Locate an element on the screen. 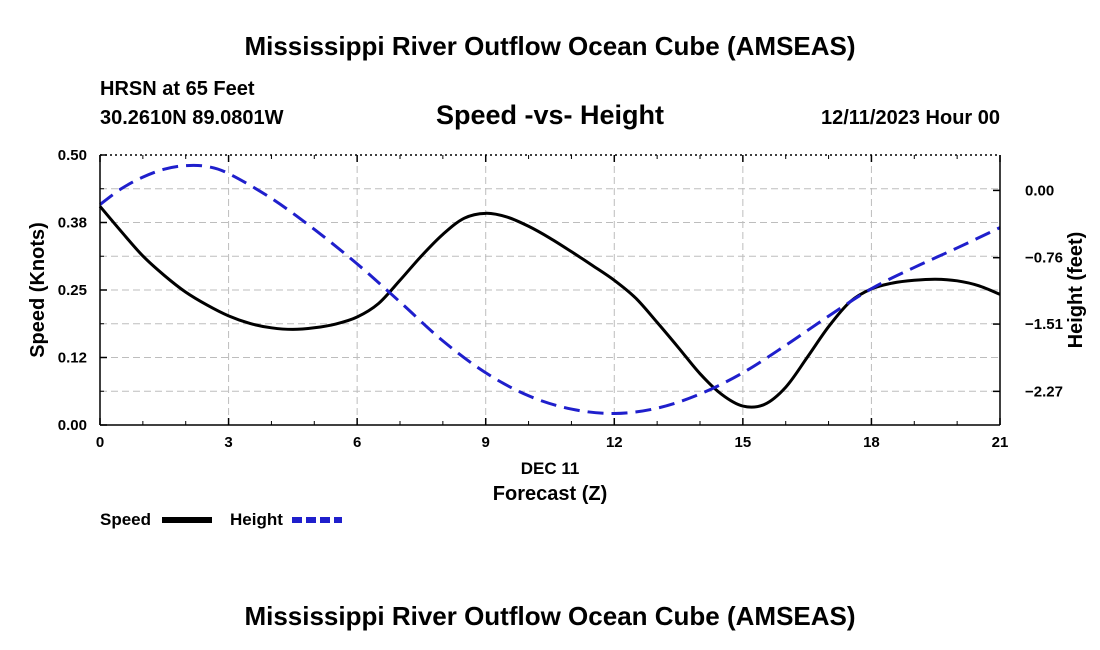 The width and height of the screenshot is (1100, 650). y2-tick-label: −2.27 is located at coordinates (1044, 391).